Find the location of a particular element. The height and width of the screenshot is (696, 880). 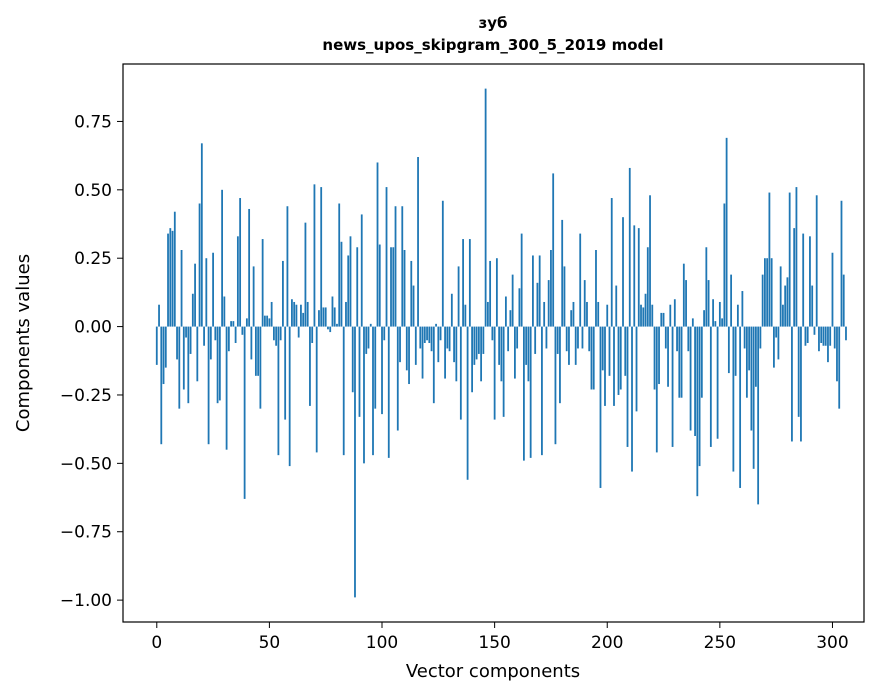

x-tick-label: 150 is located at coordinates (494, 643).